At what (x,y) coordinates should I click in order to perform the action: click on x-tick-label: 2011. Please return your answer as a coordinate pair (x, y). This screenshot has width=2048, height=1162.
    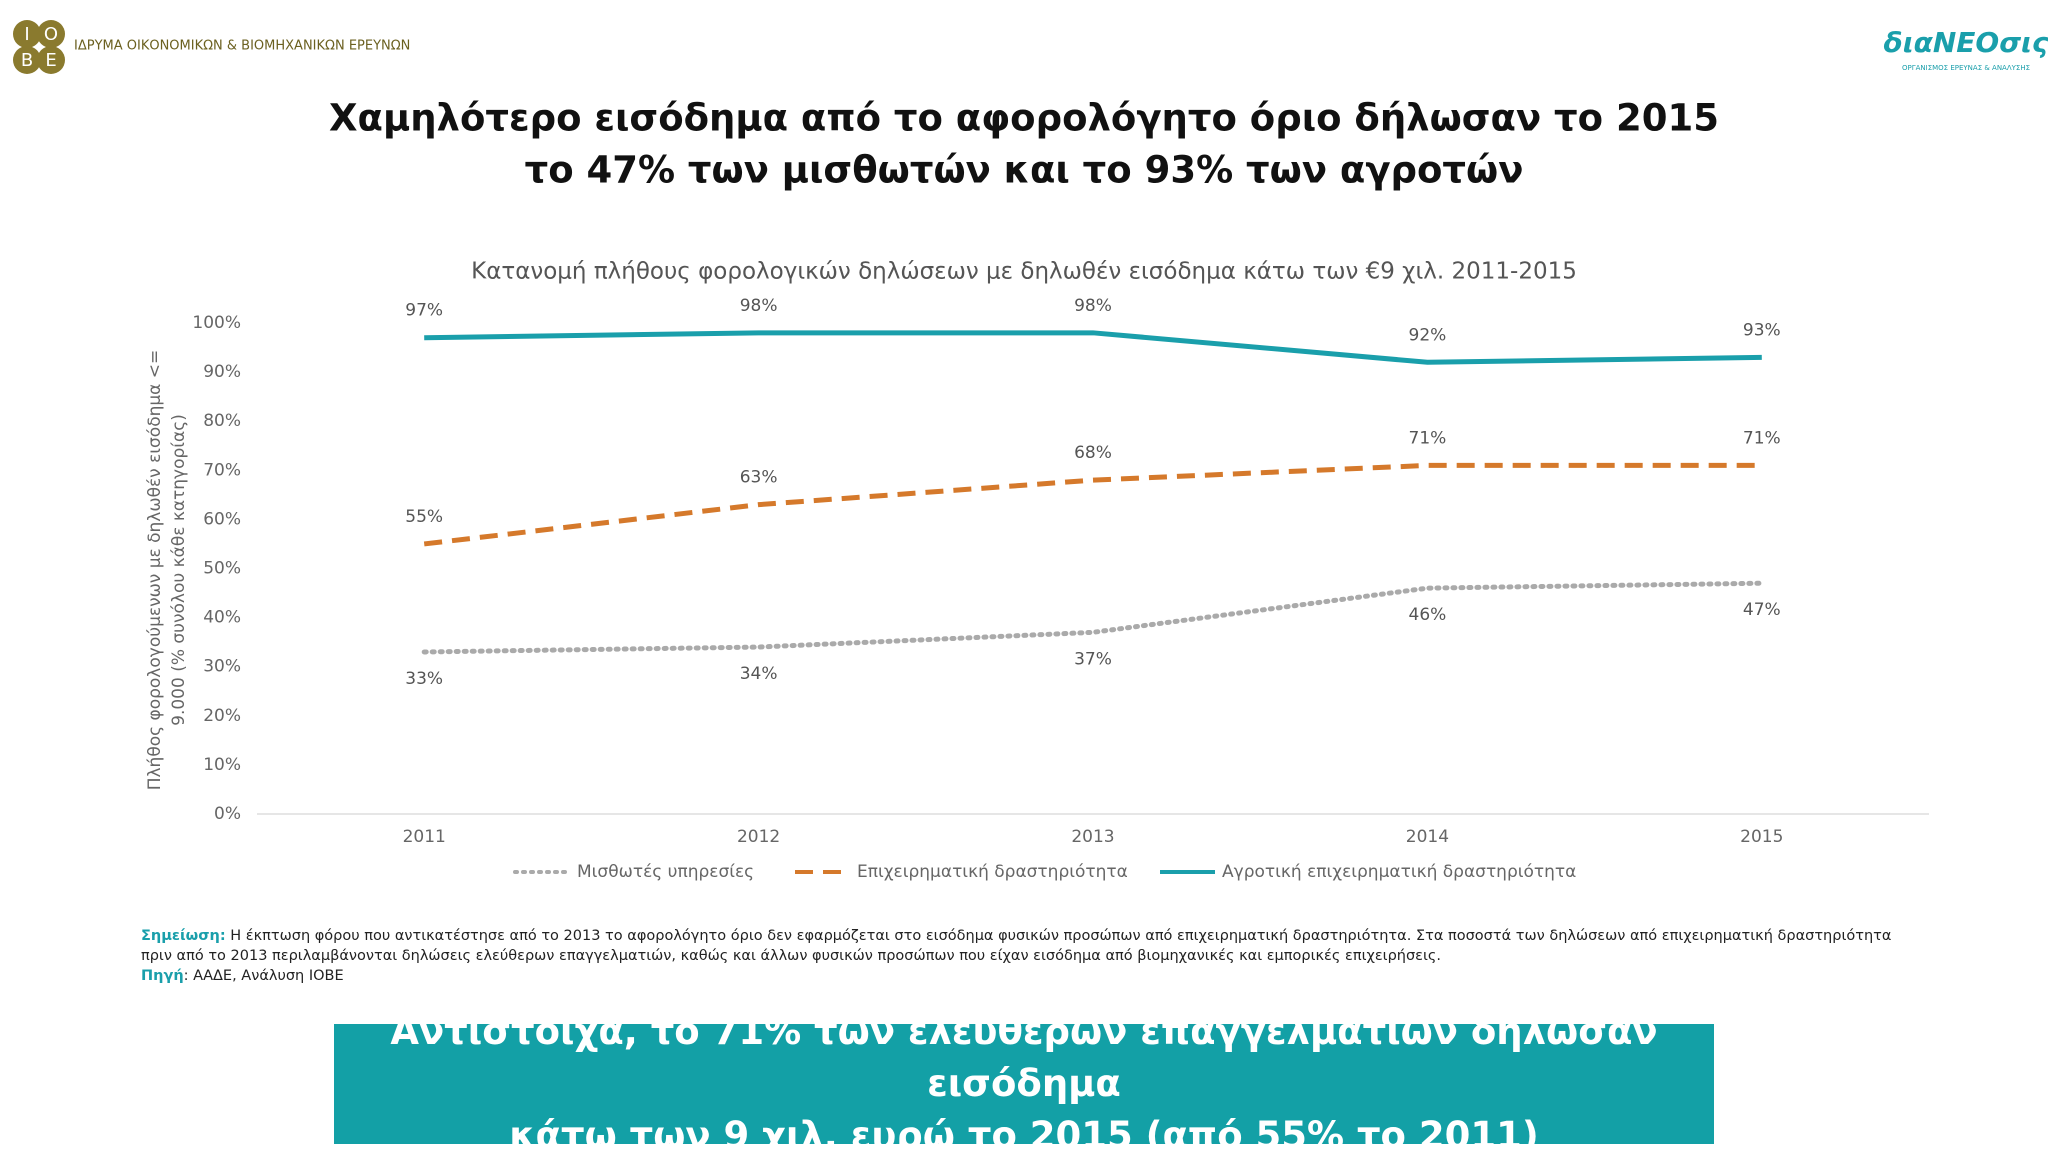
    Looking at the image, I should click on (424, 837).